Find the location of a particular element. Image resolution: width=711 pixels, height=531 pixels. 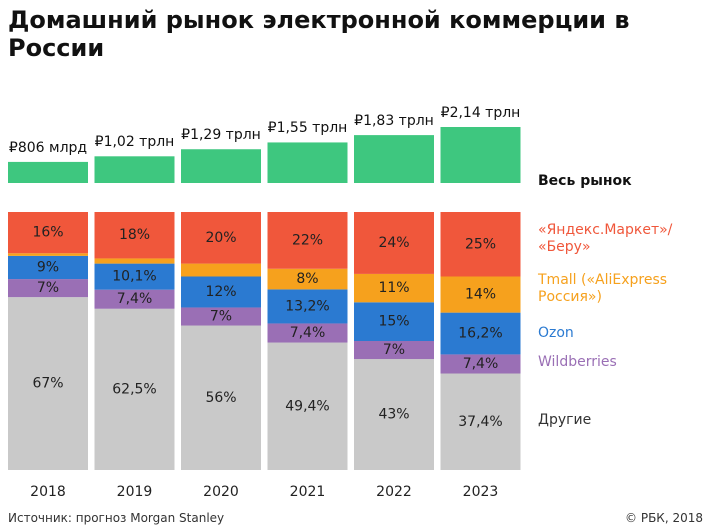

segment-label: 15% is located at coordinates (393, 322).